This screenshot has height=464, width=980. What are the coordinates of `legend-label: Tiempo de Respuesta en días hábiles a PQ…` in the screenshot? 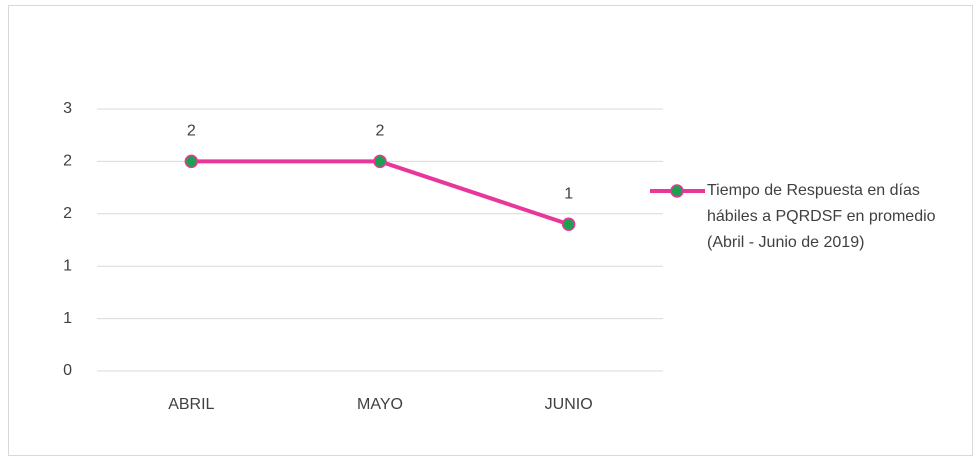 It's located at (821, 216).